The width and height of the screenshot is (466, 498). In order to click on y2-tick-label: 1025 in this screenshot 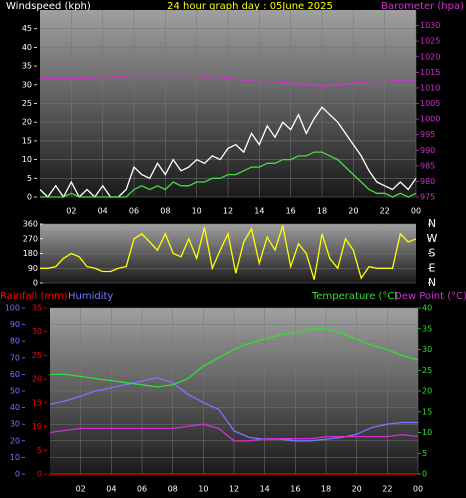, I will do `click(430, 41)`.